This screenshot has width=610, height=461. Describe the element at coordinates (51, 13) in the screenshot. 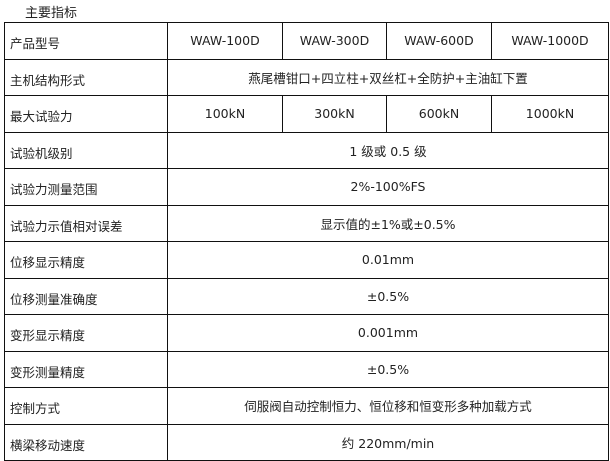

I see `section-title: 主要指标` at that location.